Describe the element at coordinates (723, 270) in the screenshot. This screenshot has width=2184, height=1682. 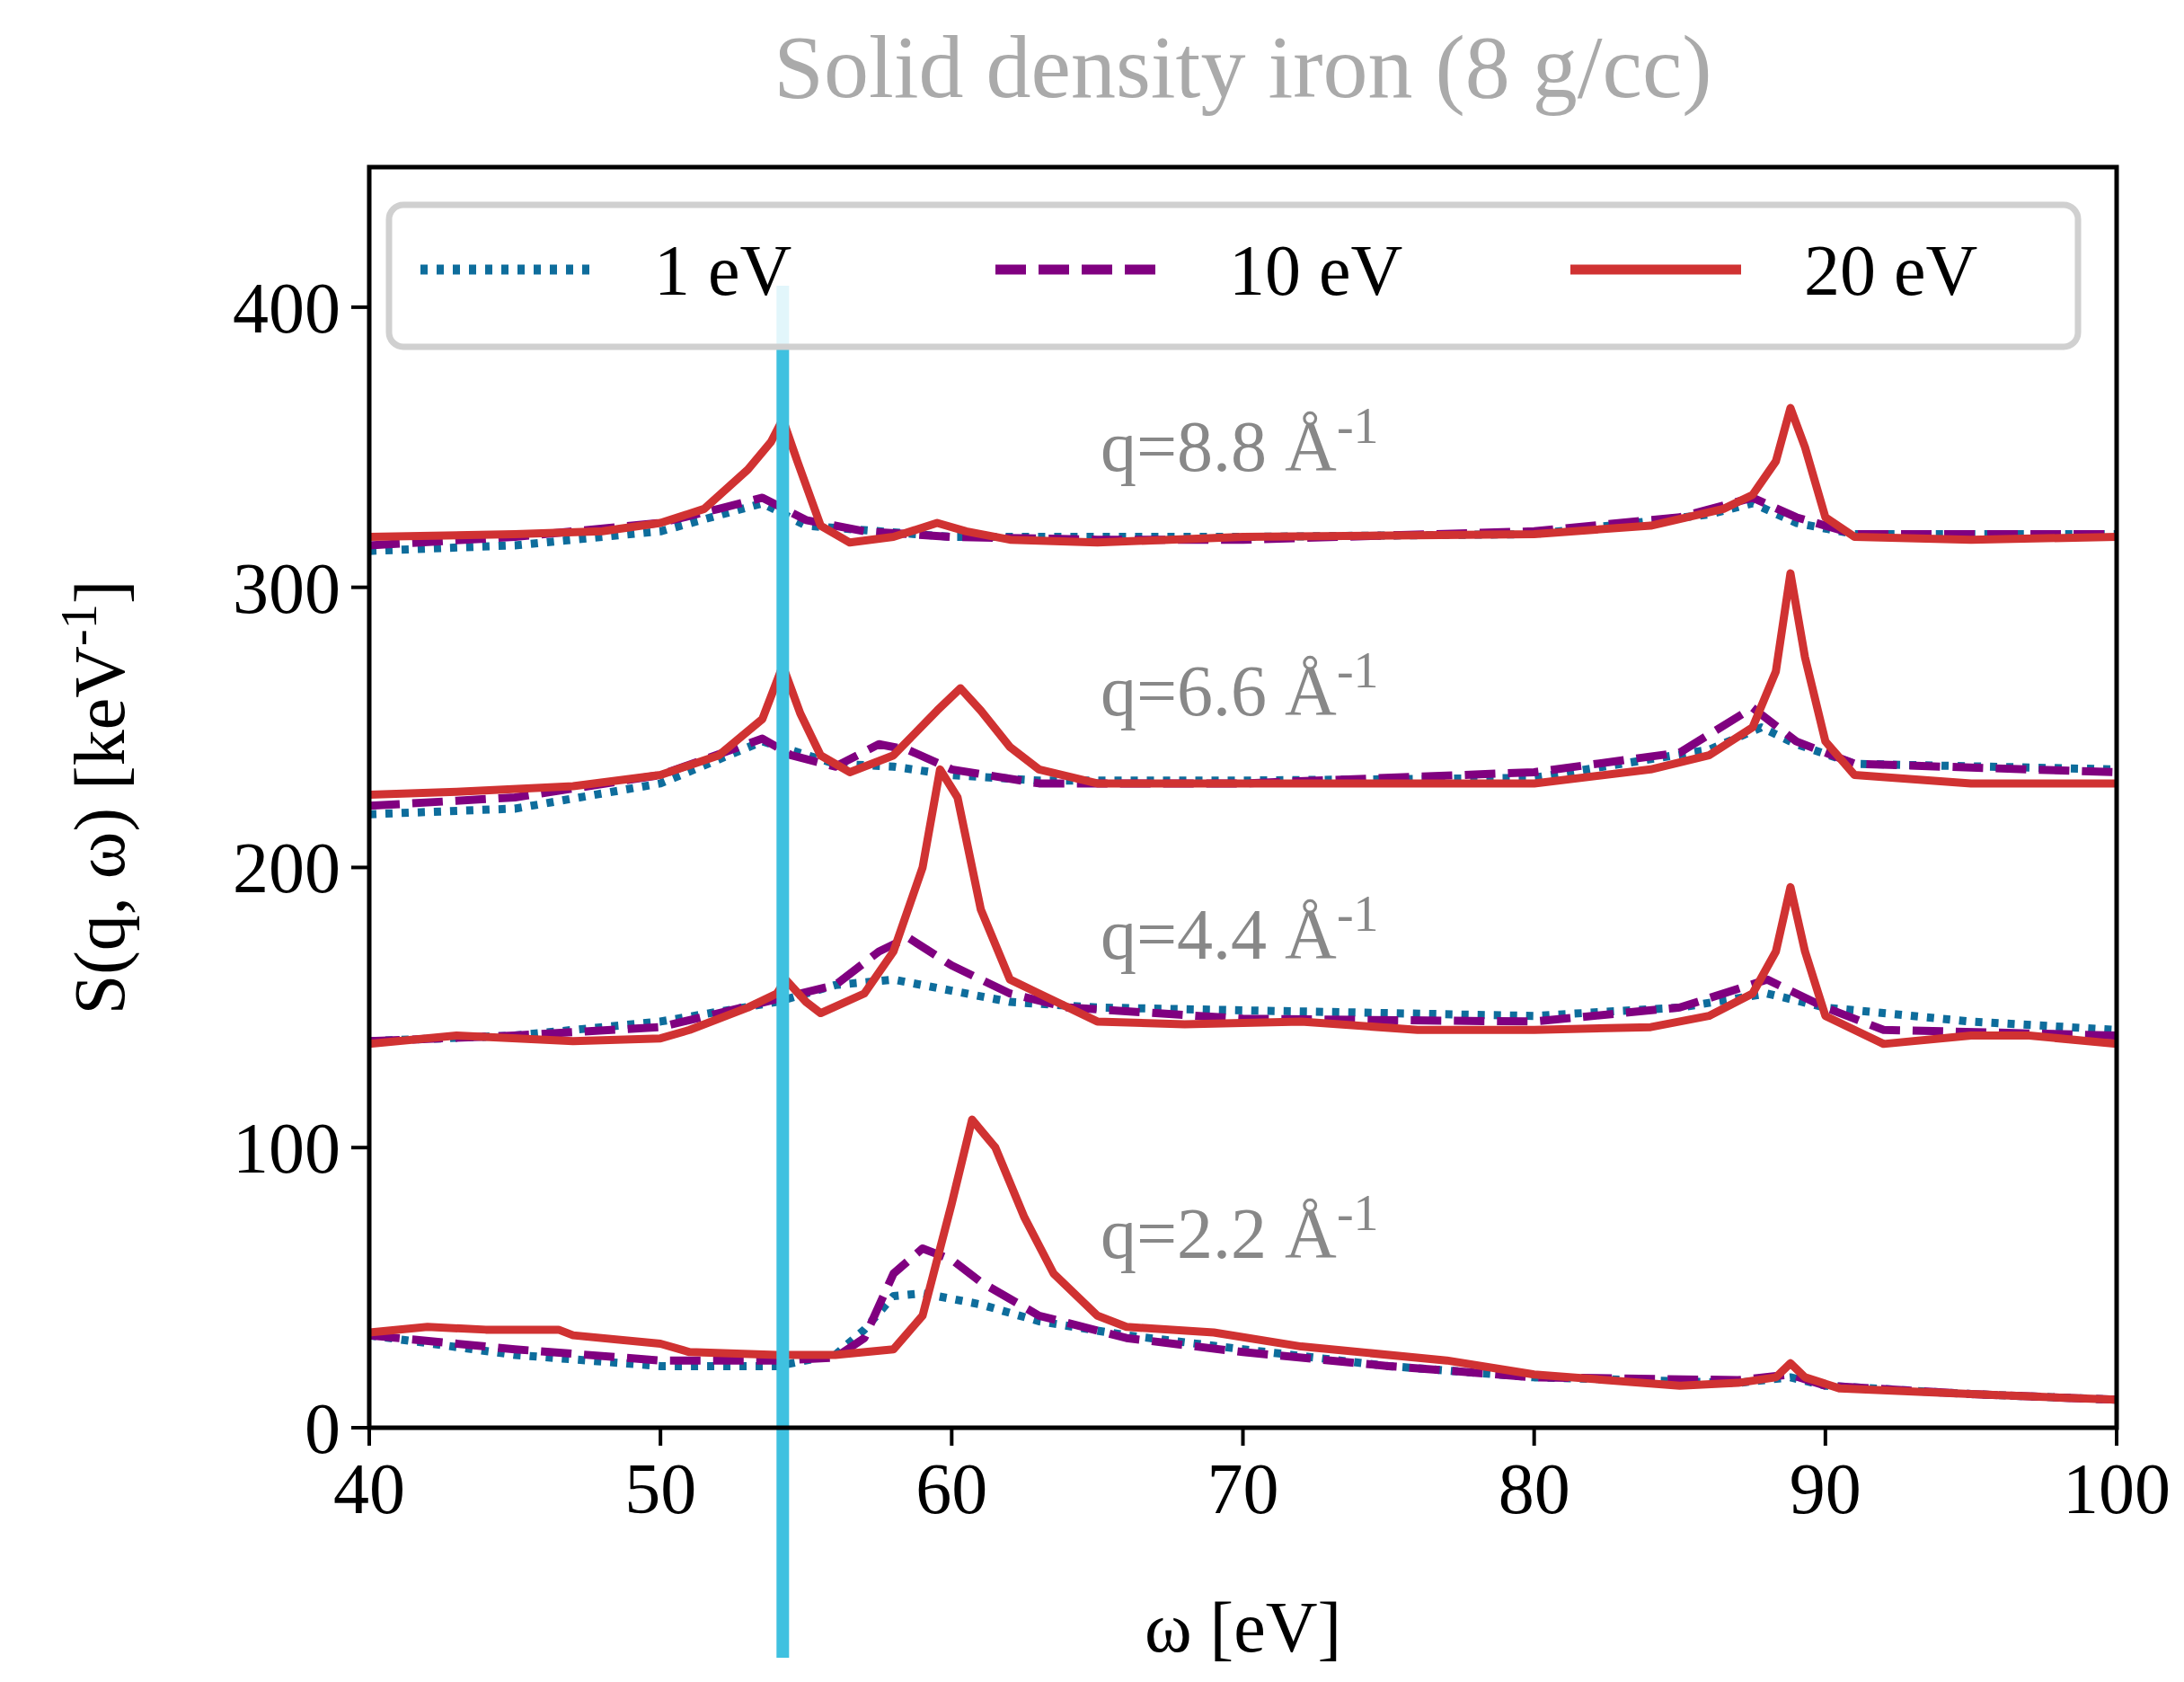
I see `legend-label: 1 eV` at that location.